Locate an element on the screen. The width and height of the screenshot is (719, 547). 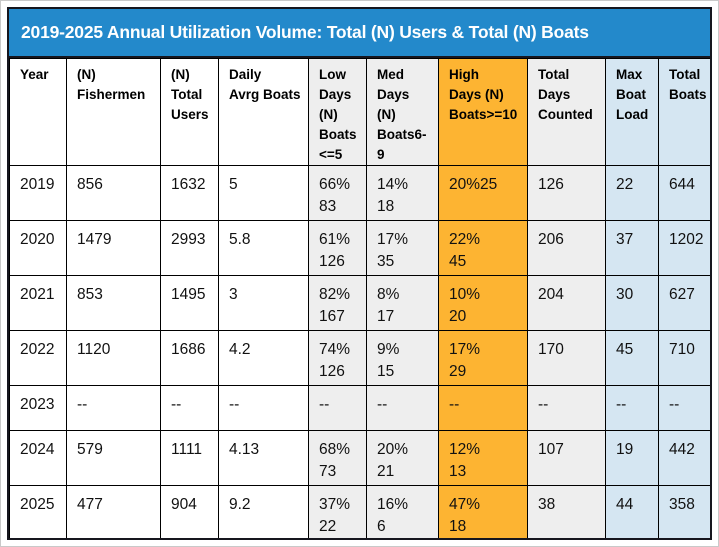
table-cell: 644 is located at coordinates (684, 192).